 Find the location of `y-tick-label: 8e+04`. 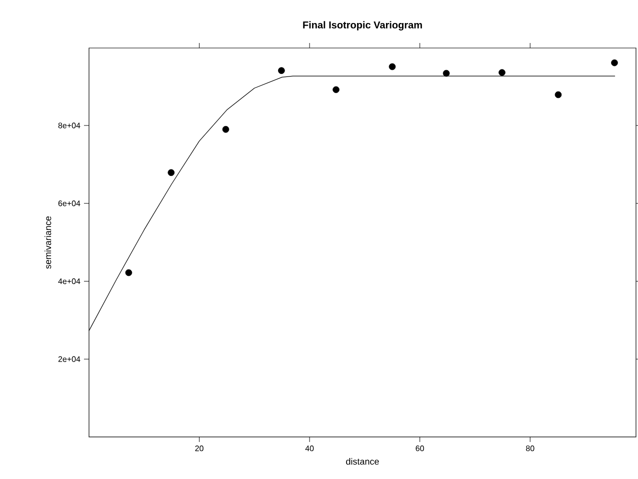

y-tick-label: 8e+04 is located at coordinates (69, 125).